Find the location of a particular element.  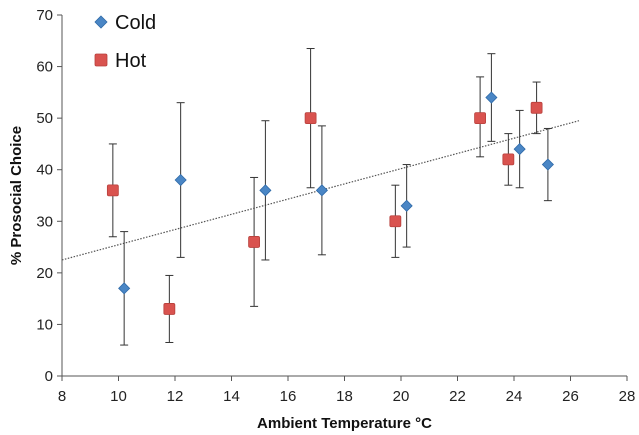

x-tick-label: 18 is located at coordinates (344, 396).